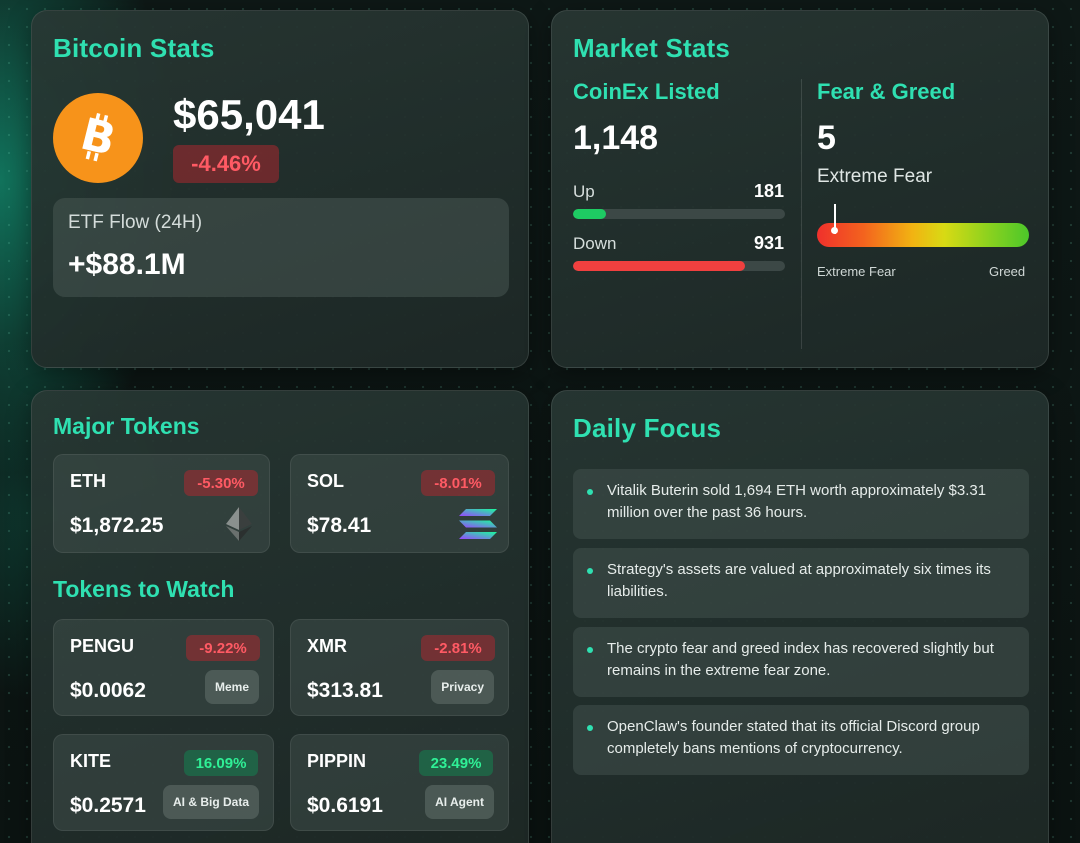  I want to click on token-price: $0.6191, so click(345, 805).